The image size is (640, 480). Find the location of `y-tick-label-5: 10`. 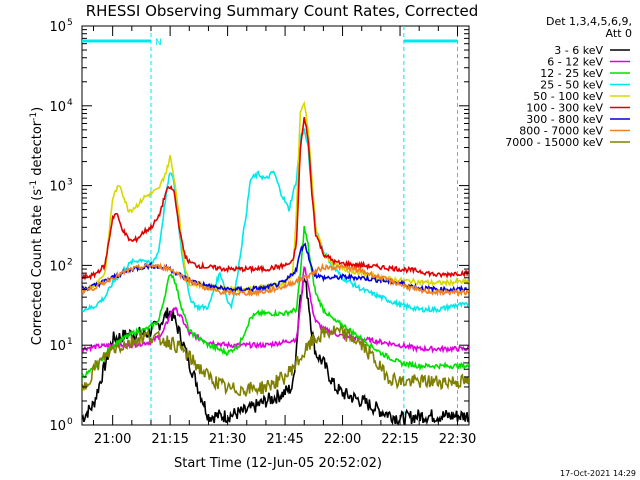

y-tick-label-5: 10 is located at coordinates (57, 27).